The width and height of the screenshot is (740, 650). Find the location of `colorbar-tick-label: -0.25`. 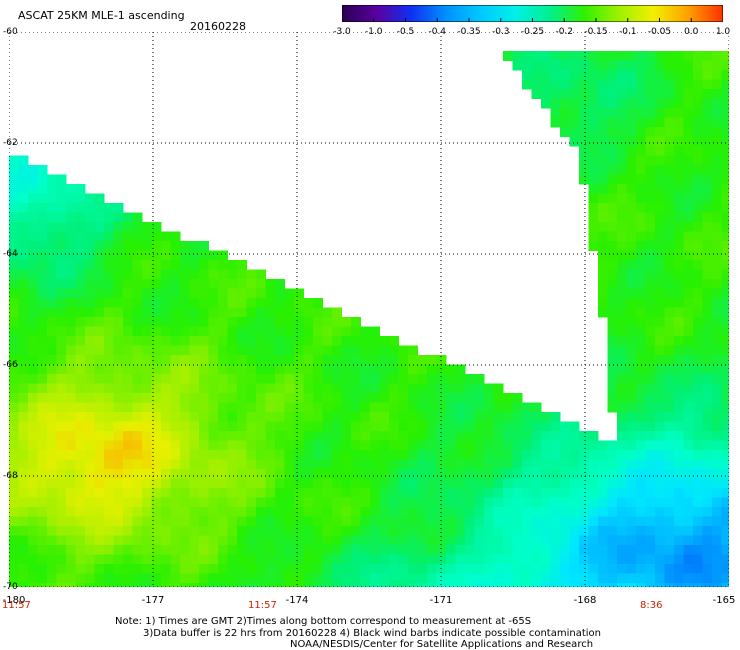

colorbar-tick-label: -0.25 is located at coordinates (532, 32).